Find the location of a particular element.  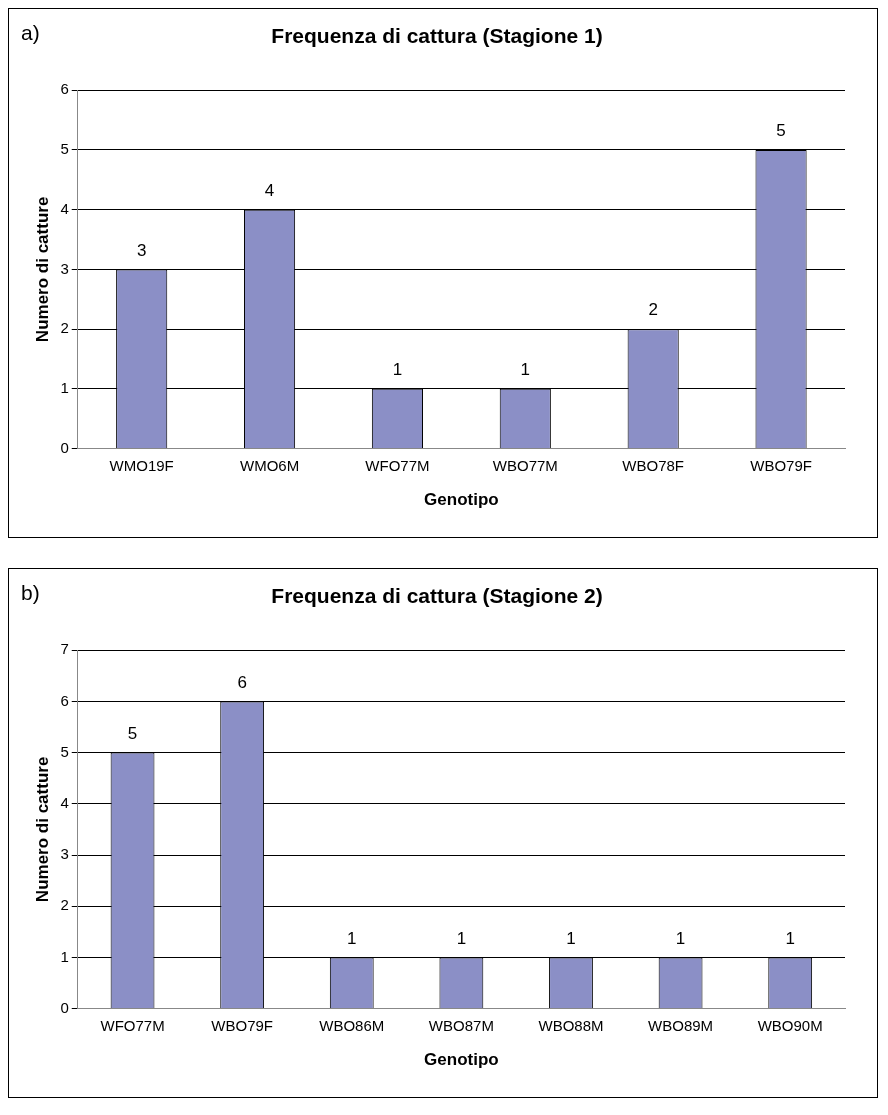

text: b) is located at coordinates (30, 593).